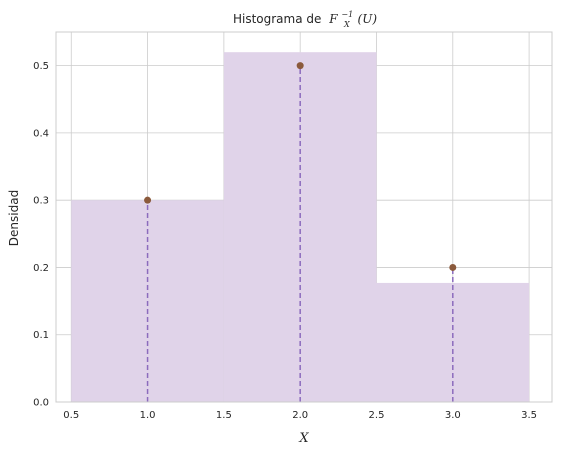 The height and width of the screenshot is (455, 562). Describe the element at coordinates (346, 24) in the screenshot. I see `title-math-subscript: X` at that location.